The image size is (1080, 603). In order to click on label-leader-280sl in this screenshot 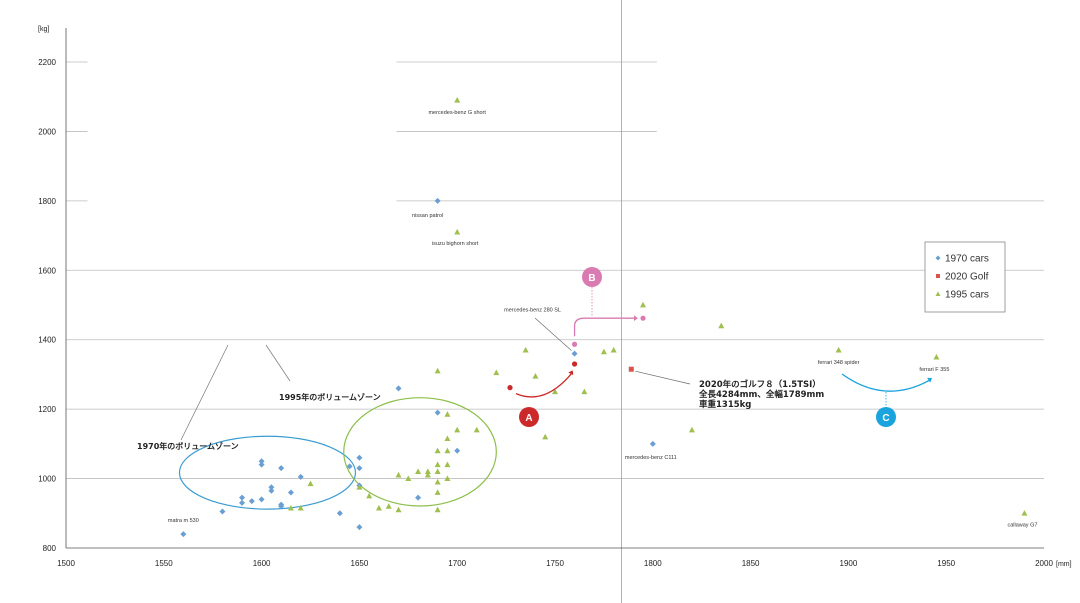, I will do `click(553, 334)`.